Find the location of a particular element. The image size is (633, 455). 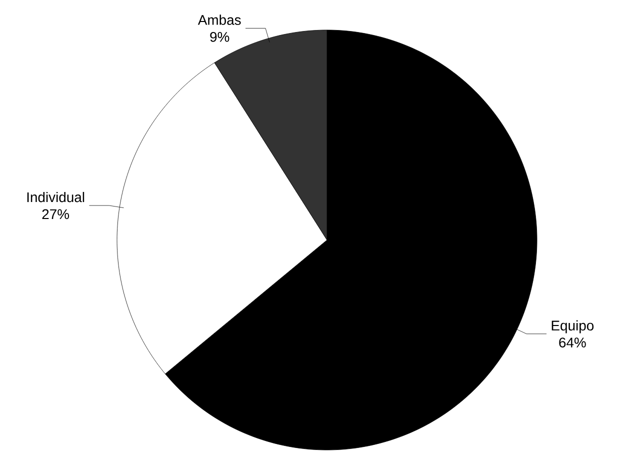

data-label: 9% is located at coordinates (220, 37).